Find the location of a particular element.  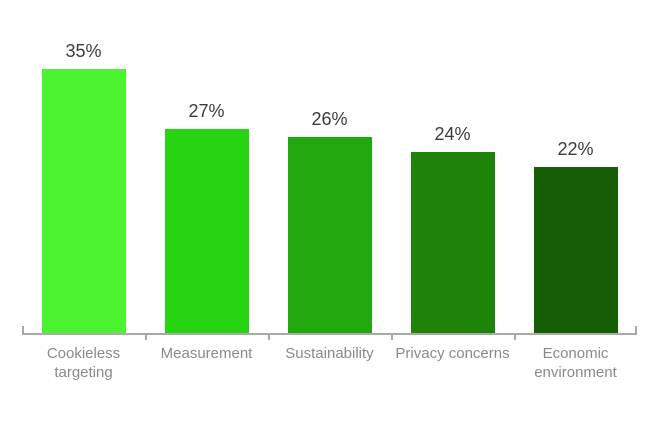

x-axis-line is located at coordinates (329, 333).